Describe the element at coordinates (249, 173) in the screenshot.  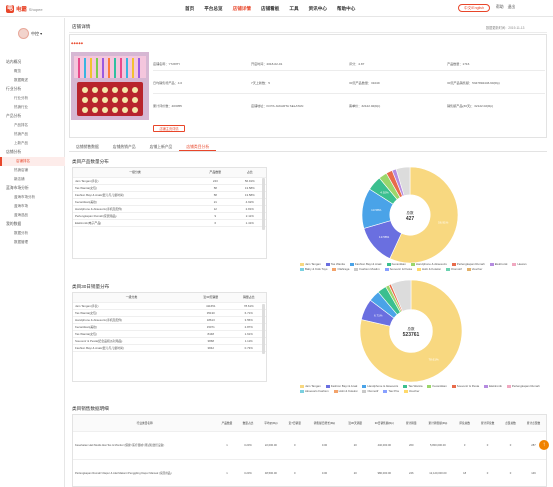
I see `column-header: 占比` at that location.